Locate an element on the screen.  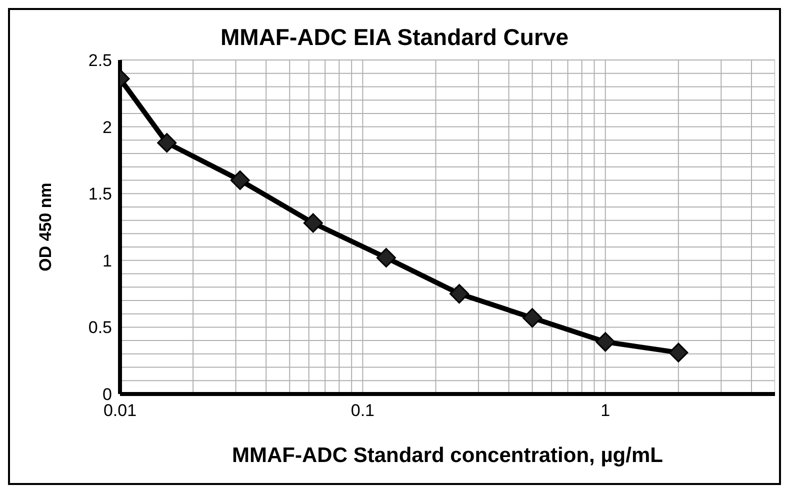
x-tick-label: 0.1 is located at coordinates (362, 410).